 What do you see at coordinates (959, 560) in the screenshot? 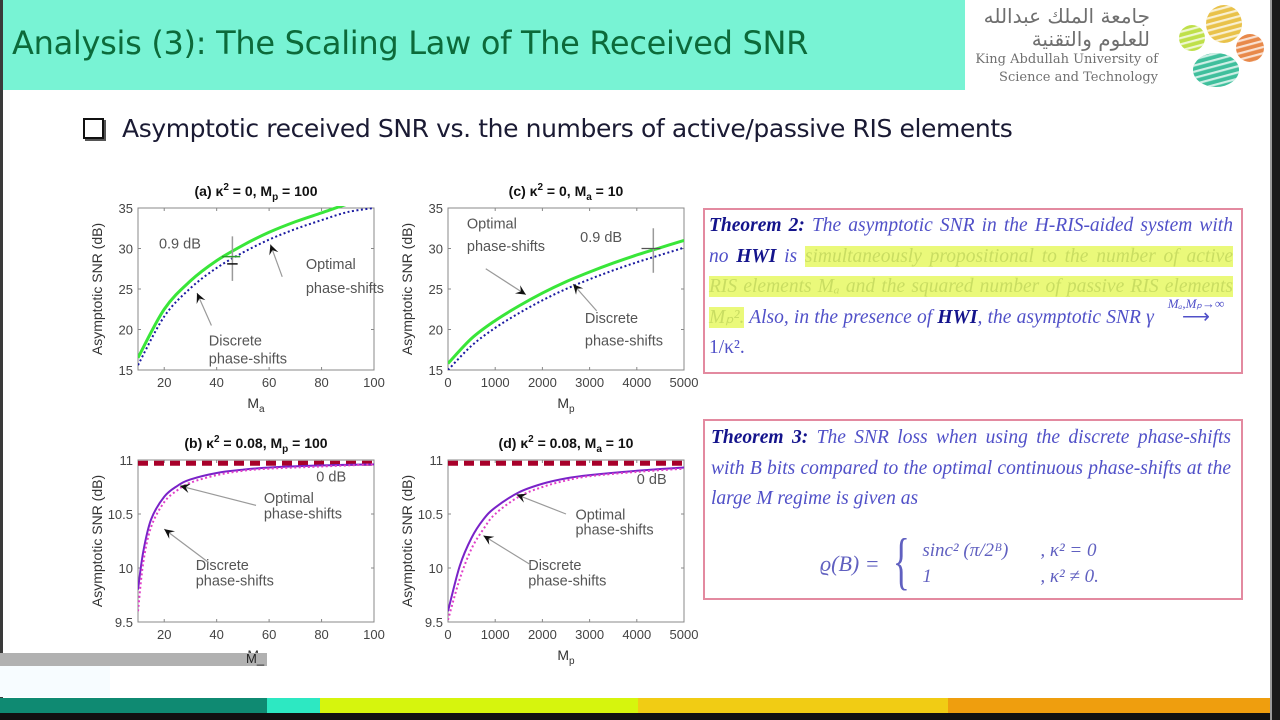
I see `snr-loss-equation: ϱ(B) = { sinc² (π/2ᴮ), κ² = 0 1, κ² ≠ 0.` at bounding box center [959, 560].